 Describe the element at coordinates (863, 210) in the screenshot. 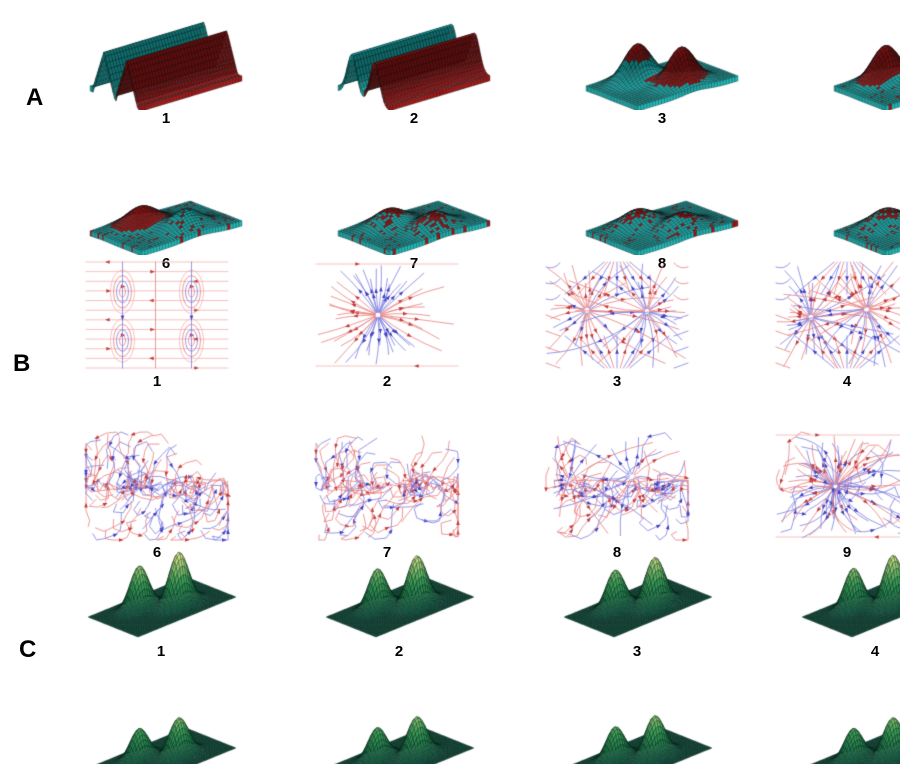

I see `surface-plot-canvas-a9` at that location.